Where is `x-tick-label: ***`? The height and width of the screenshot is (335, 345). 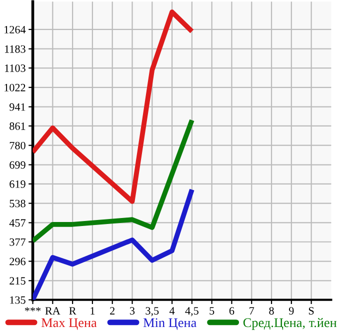 x-tick-label: *** is located at coordinates (32, 309).